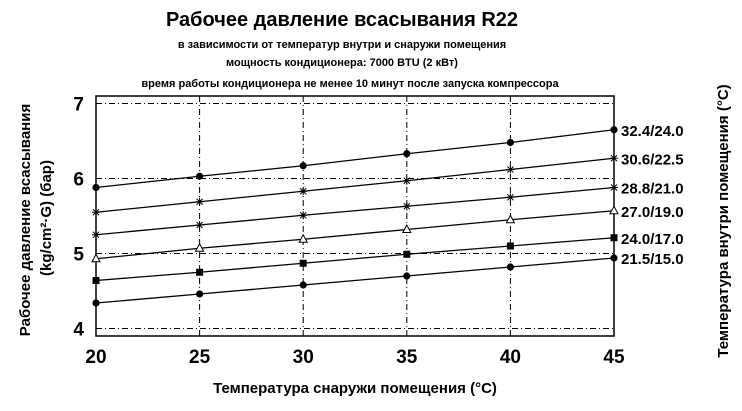  Describe the element at coordinates (355, 357) in the screenshot. I see `x-tick-labels: 20 25 30 35 40 45` at that location.